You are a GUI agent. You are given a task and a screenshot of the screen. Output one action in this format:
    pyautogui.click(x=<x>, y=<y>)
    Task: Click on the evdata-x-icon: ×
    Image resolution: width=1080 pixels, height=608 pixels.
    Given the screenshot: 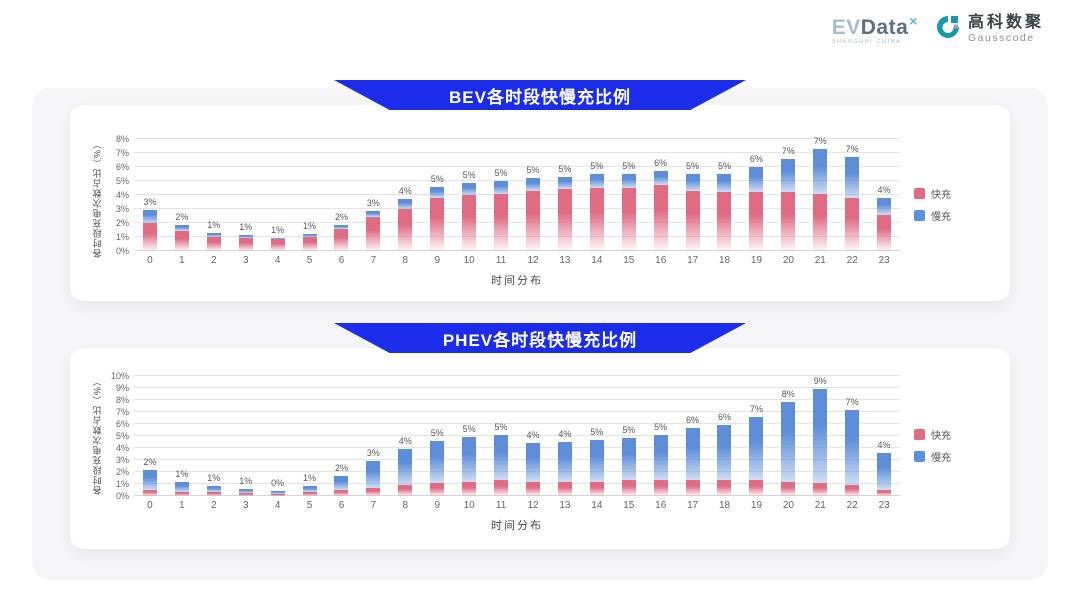 What is the action you would take?
    pyautogui.click(x=913, y=20)
    